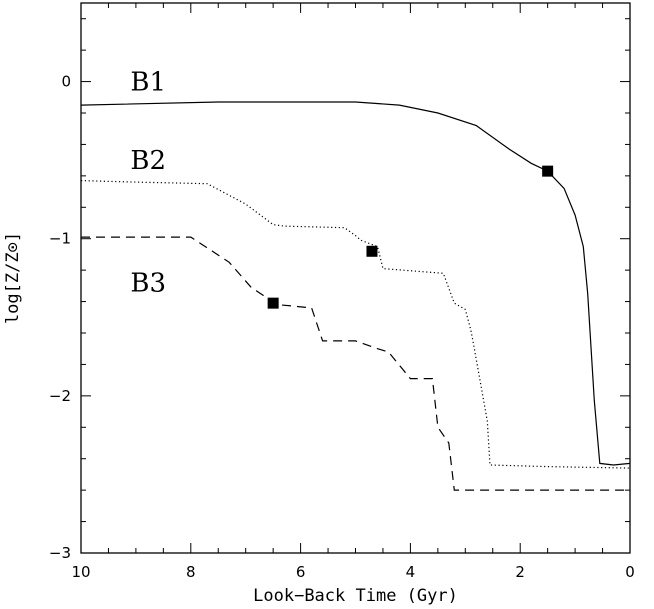 The height and width of the screenshot is (609, 654). I want to click on label-b3: B3, so click(148, 284).